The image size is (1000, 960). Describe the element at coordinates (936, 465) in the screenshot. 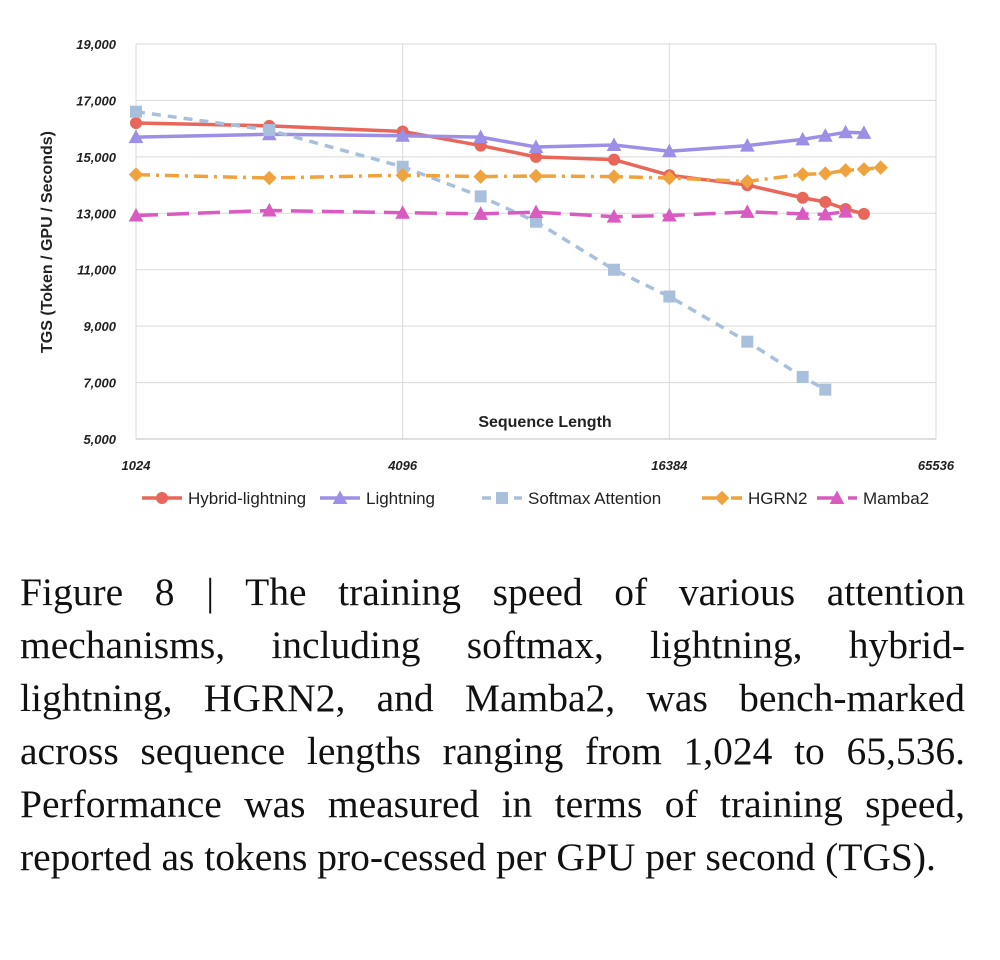

I see `x-tick-label: 65536` at that location.